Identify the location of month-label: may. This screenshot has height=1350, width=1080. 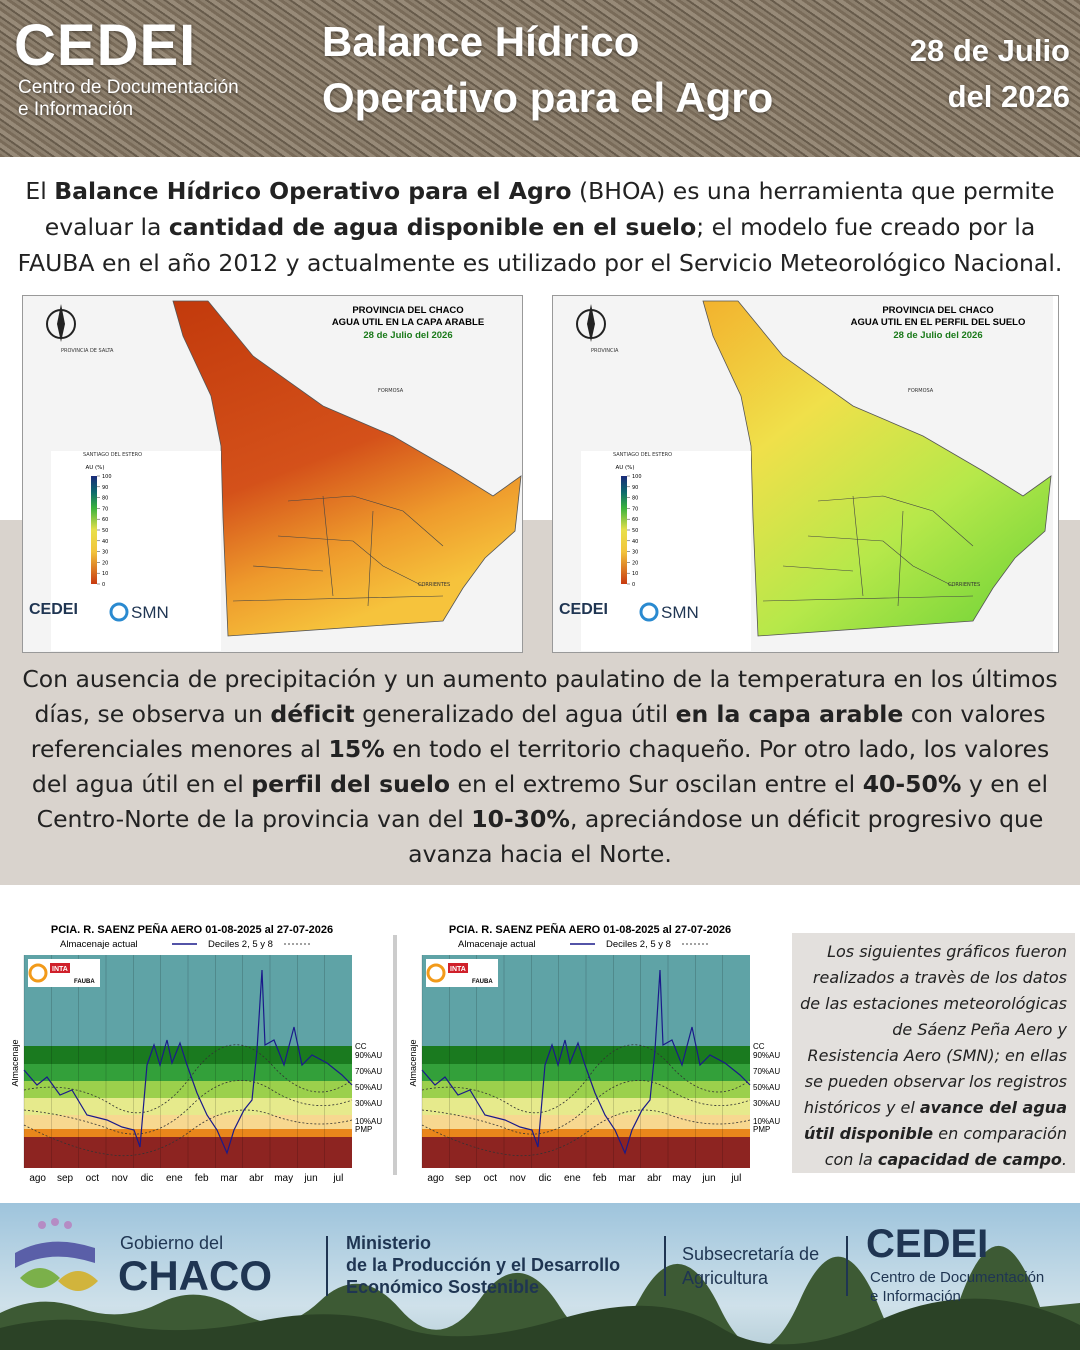
(283, 1178).